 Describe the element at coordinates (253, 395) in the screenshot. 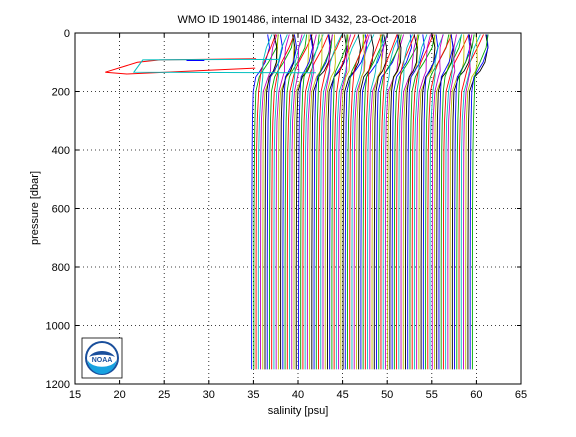

I see `x-tick-label: 35` at that location.